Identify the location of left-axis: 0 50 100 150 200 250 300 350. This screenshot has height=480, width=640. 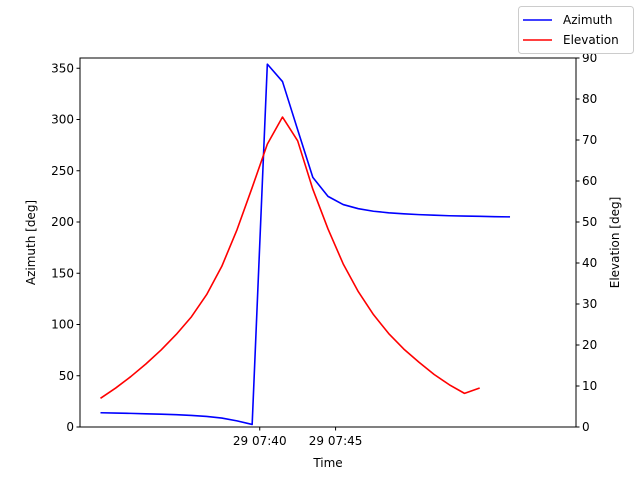
(65, 247).